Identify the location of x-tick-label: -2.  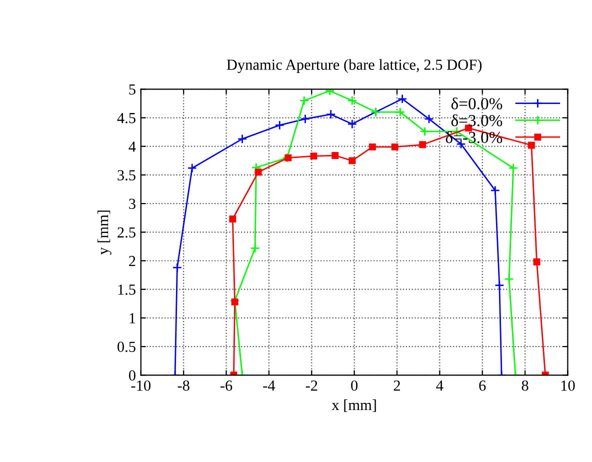
(312, 385).